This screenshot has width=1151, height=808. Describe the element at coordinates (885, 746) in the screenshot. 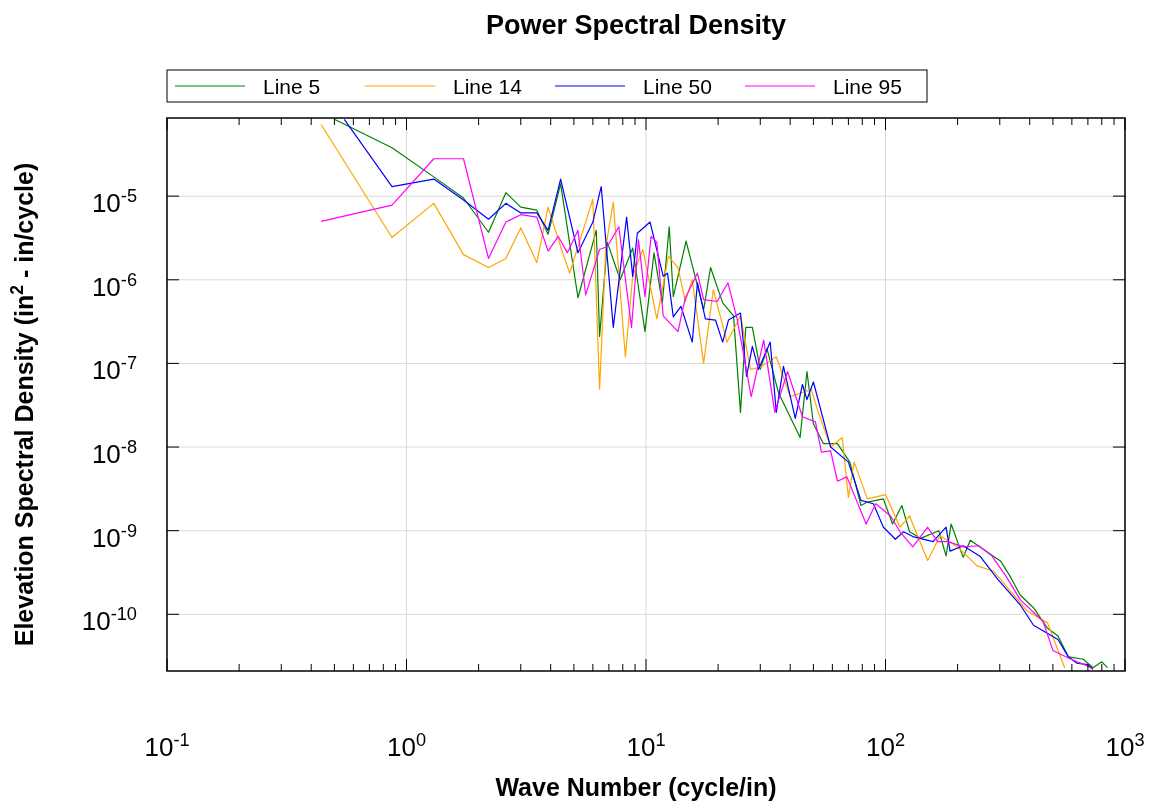

I see `x-tick-label: 10$^{2}$` at that location.